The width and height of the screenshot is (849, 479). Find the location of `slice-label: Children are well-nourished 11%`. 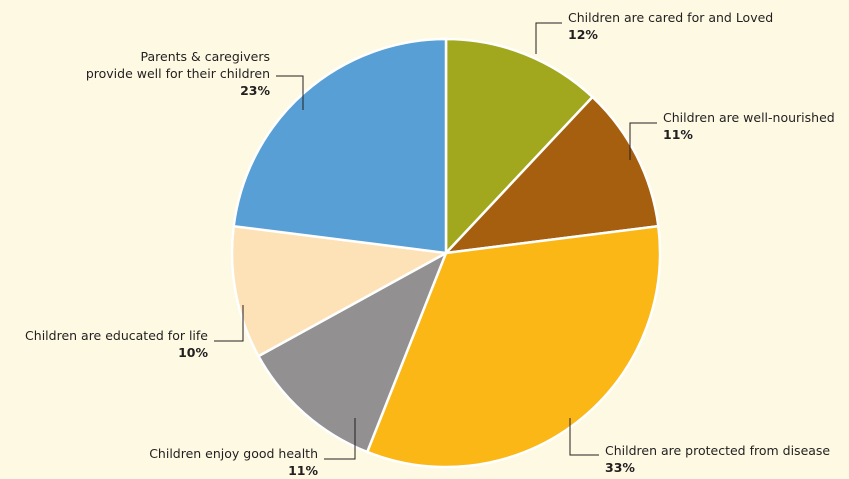

slice-label: Children are well-nourished 11% is located at coordinates (732, 135).